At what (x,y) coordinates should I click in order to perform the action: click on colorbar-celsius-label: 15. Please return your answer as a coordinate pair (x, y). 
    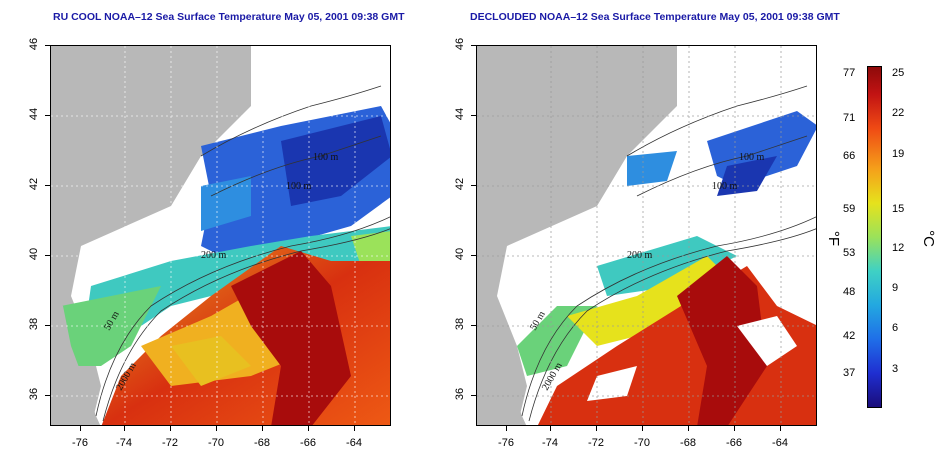
    Looking at the image, I should click on (898, 209).